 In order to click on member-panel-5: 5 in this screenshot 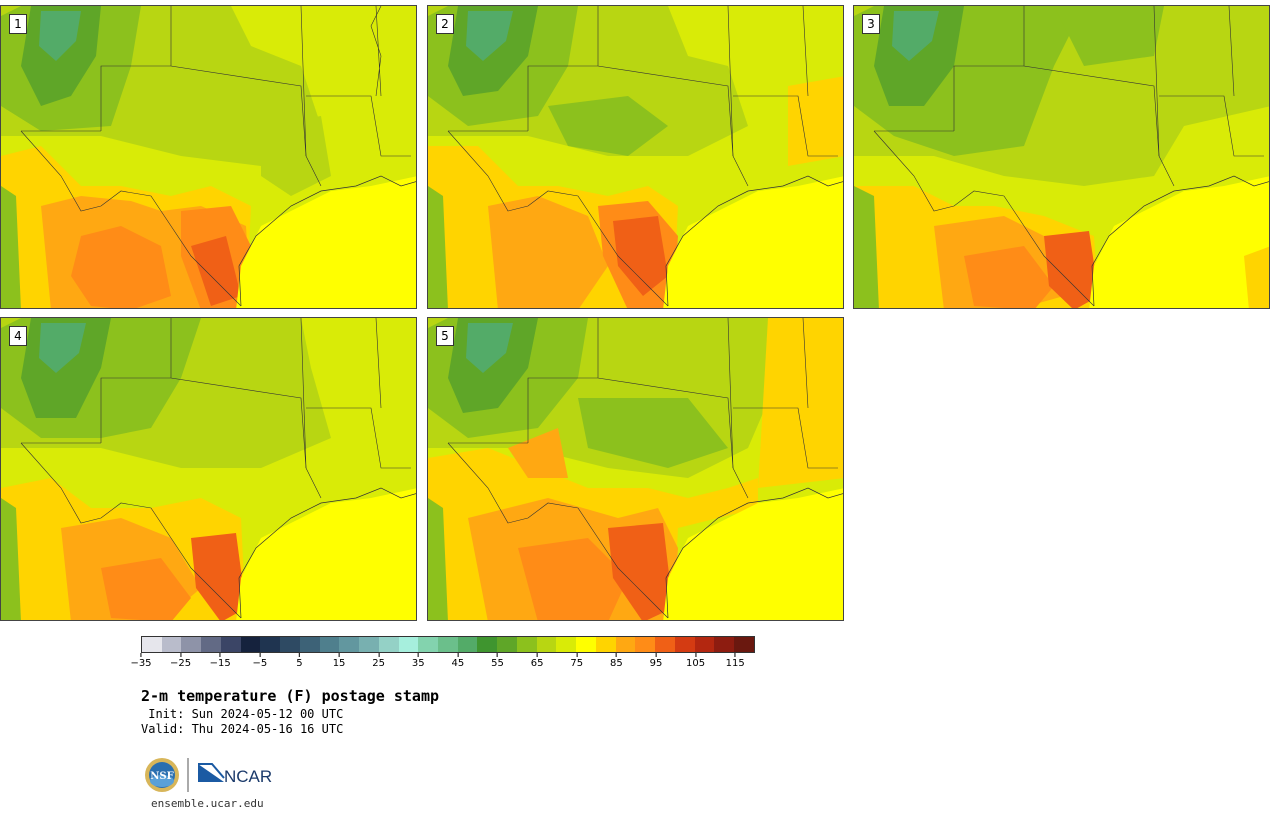, I will do `click(635, 469)`.